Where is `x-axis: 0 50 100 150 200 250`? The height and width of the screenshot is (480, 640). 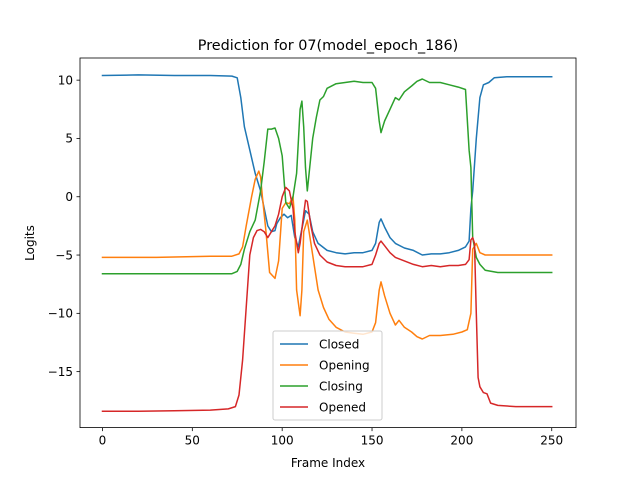 x-axis: 0 50 100 150 200 250 is located at coordinates (331, 437).